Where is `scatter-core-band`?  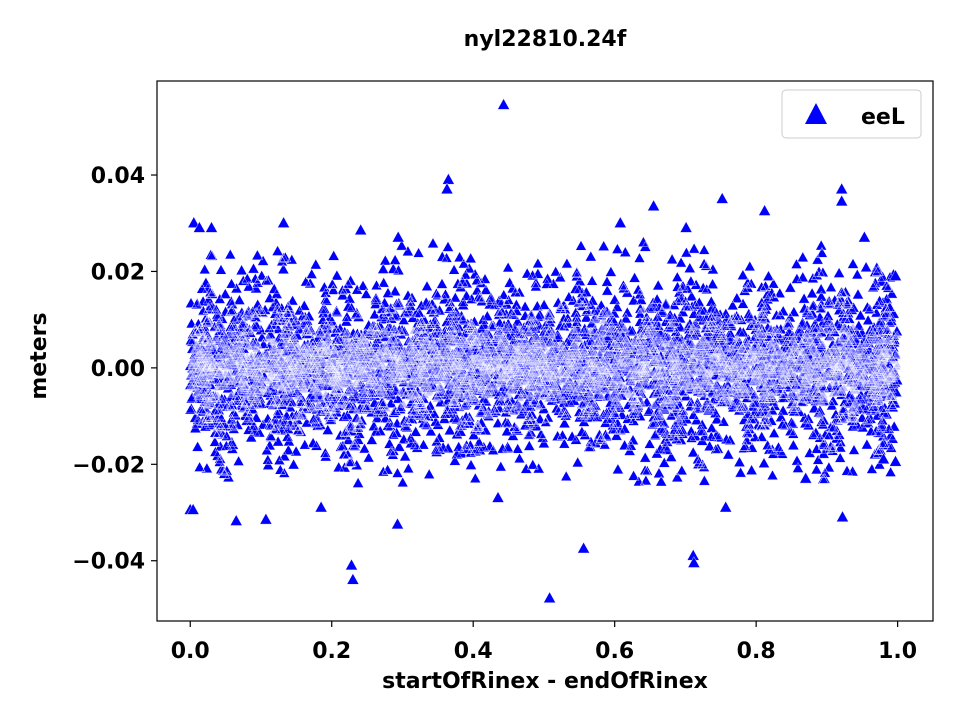
scatter-core-band is located at coordinates (544, 364).